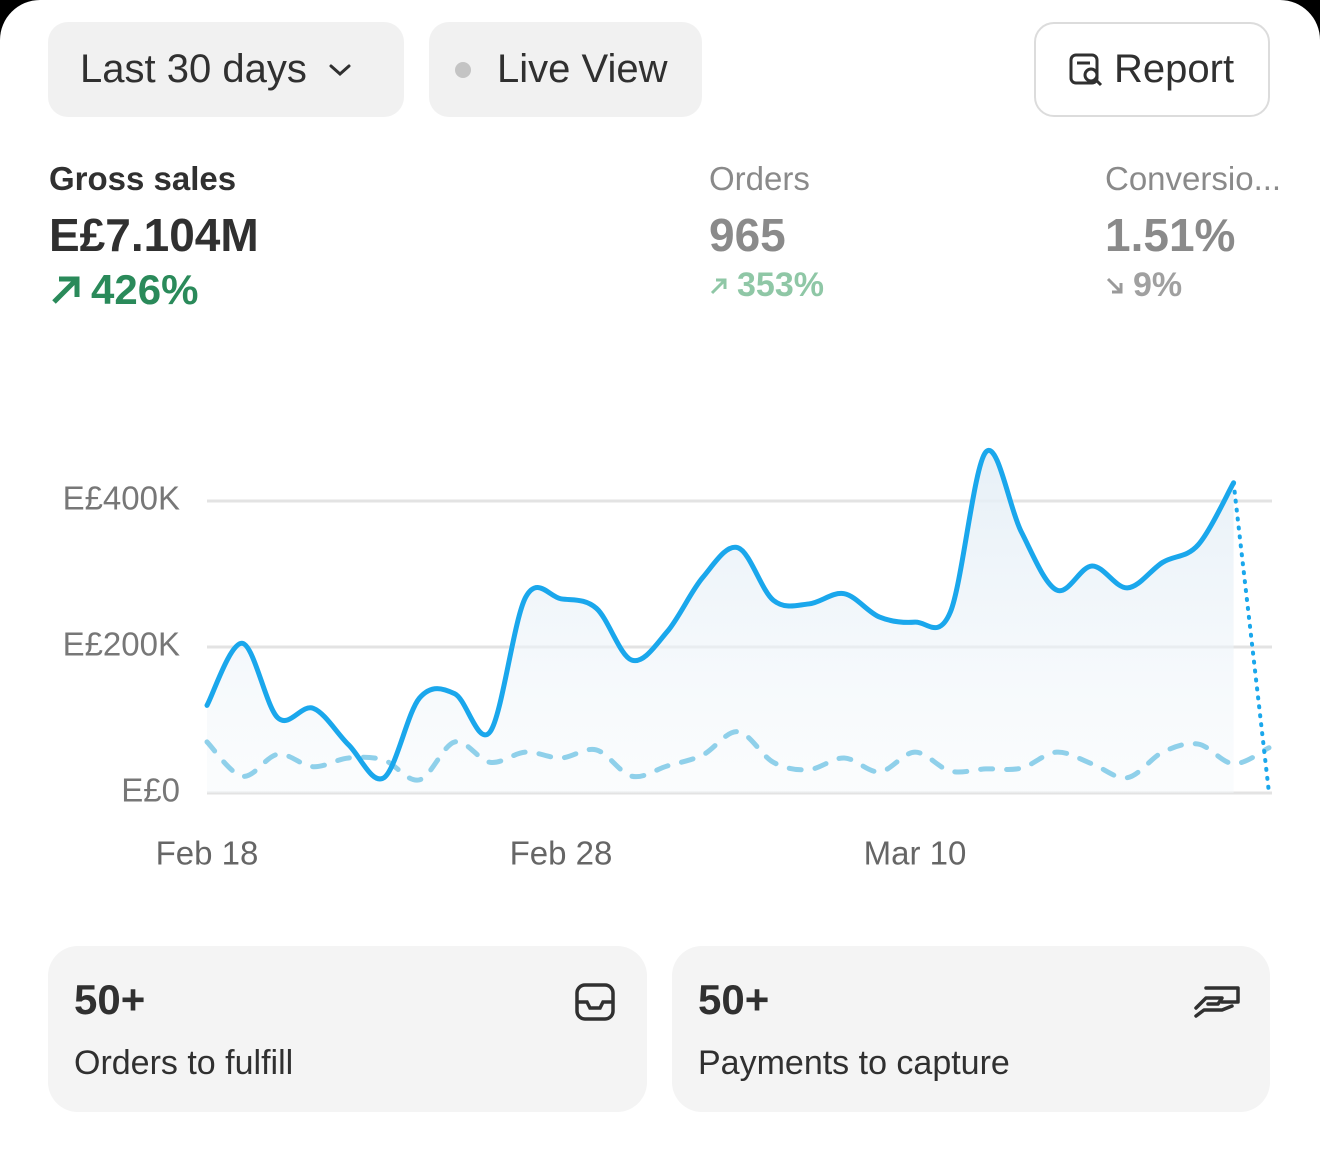 This screenshot has width=1320, height=1175. What do you see at coordinates (561, 853) in the screenshot?
I see `x-tick-label: Feb 28` at bounding box center [561, 853].